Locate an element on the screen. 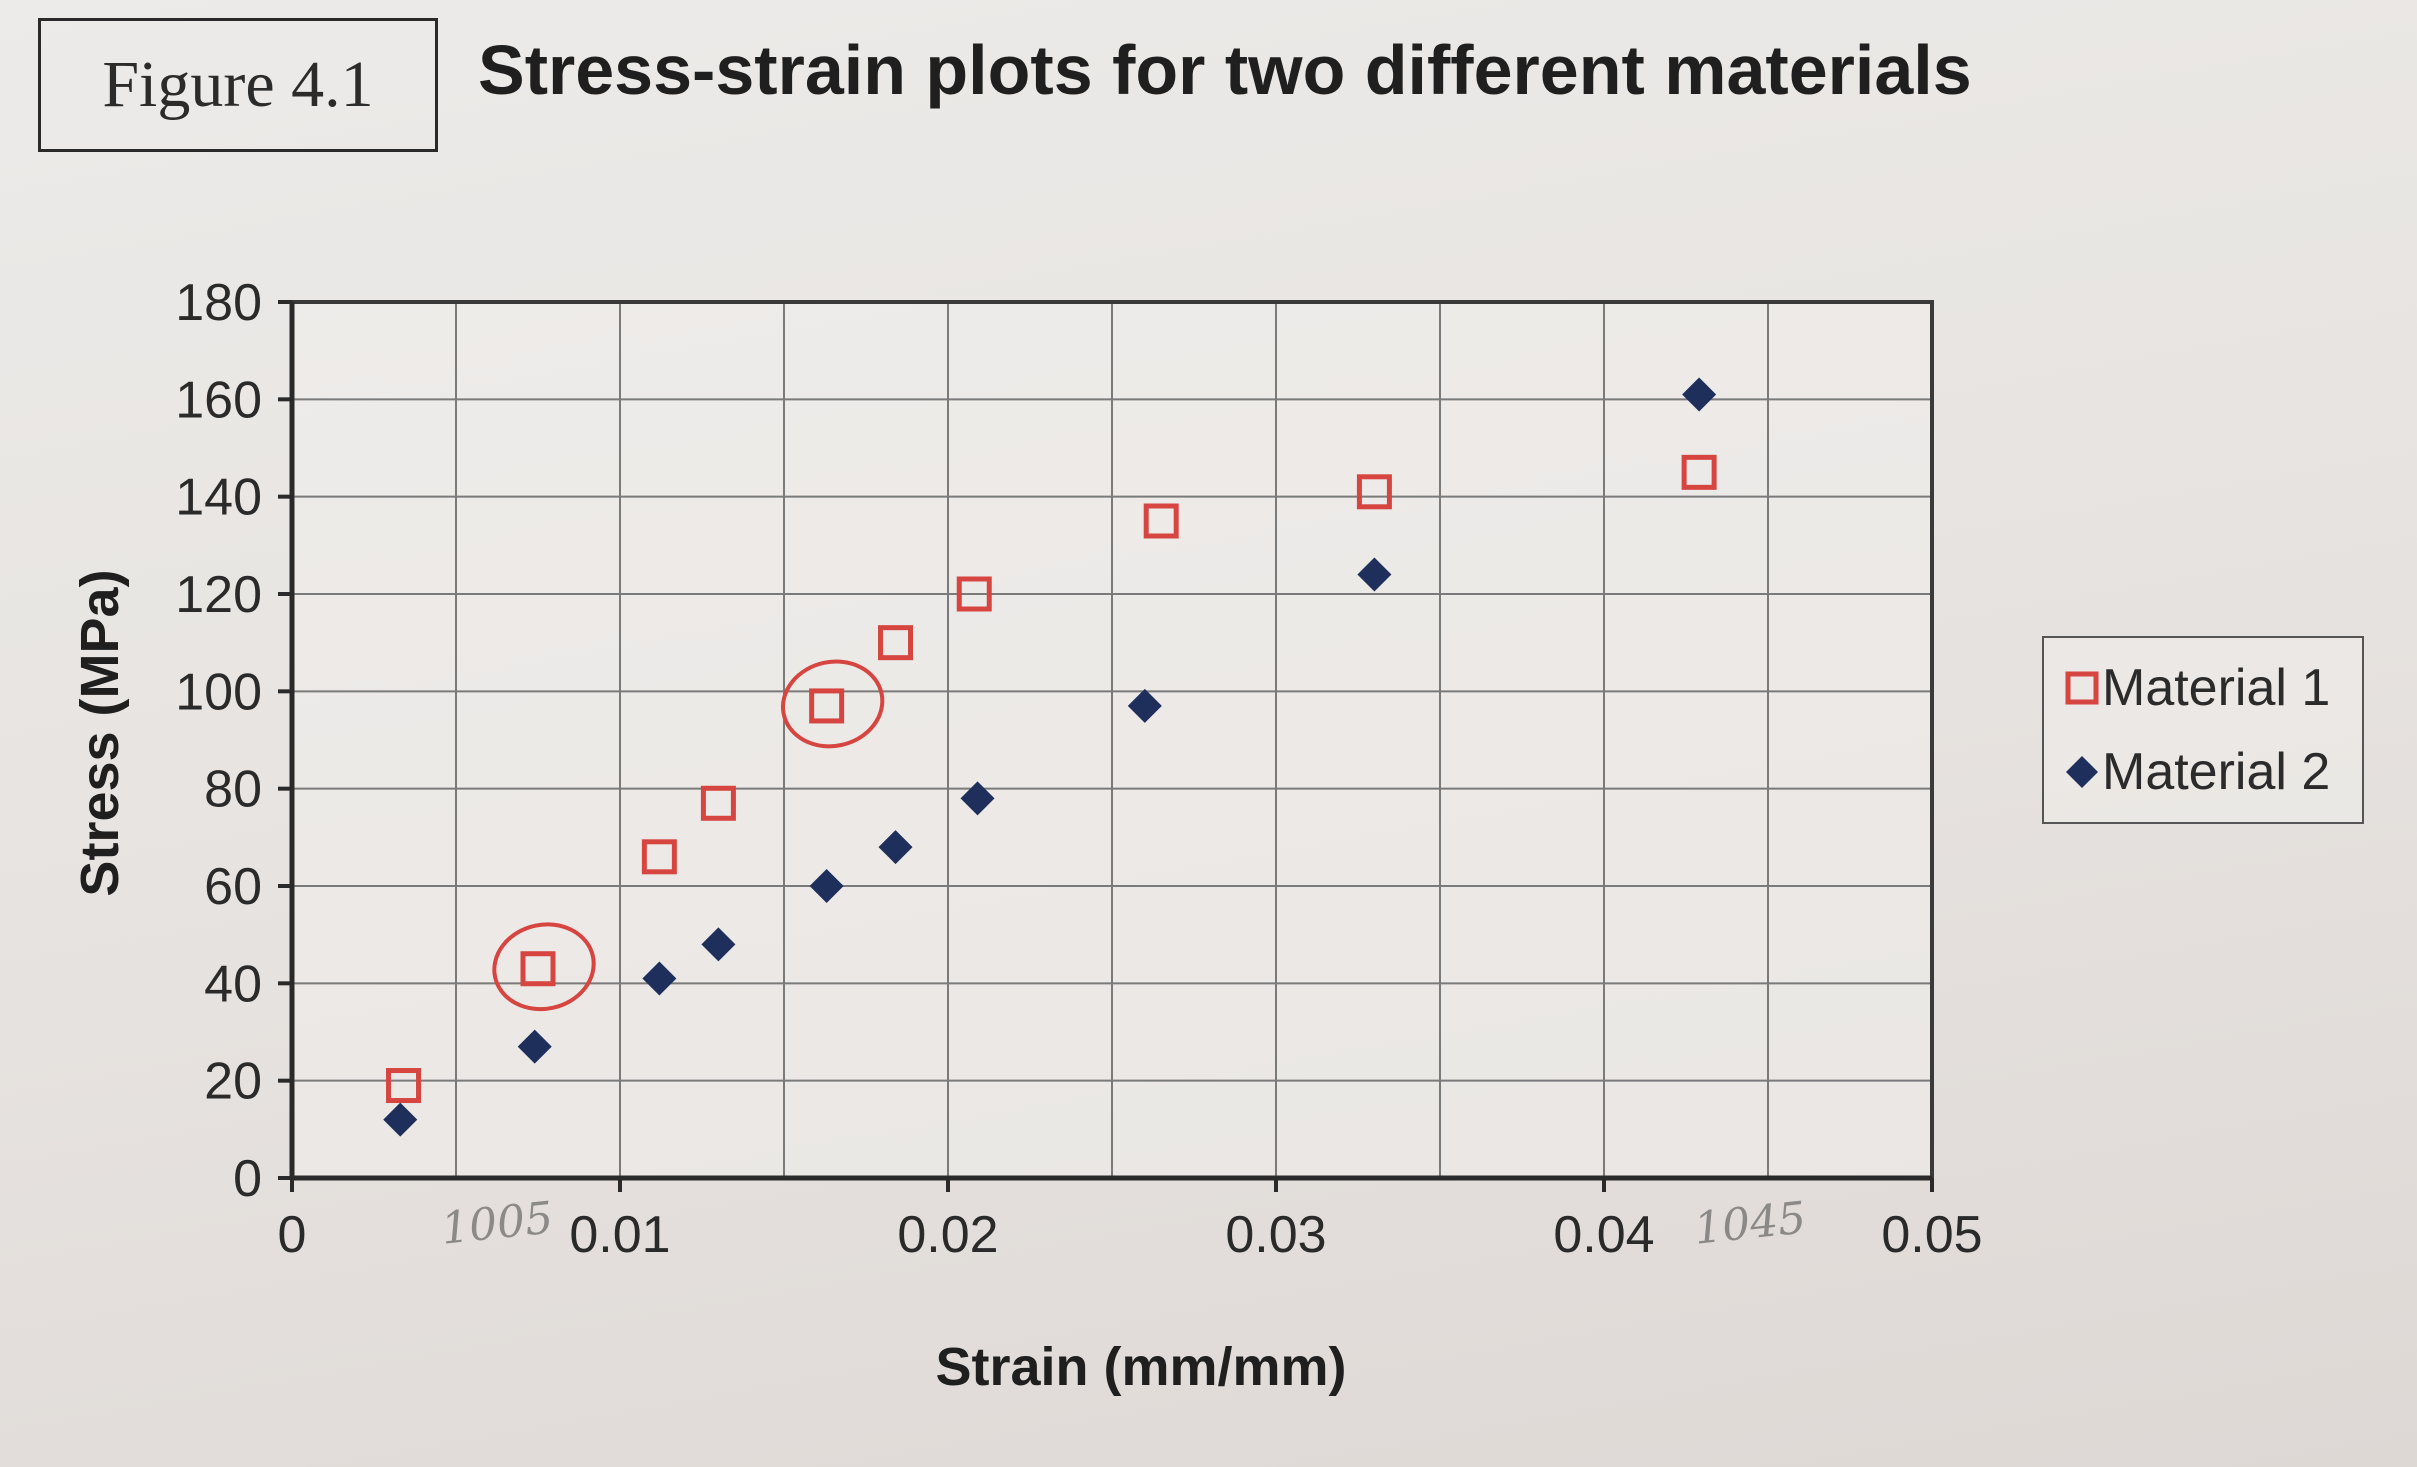  y-tick-label: 100 is located at coordinates (218, 692).